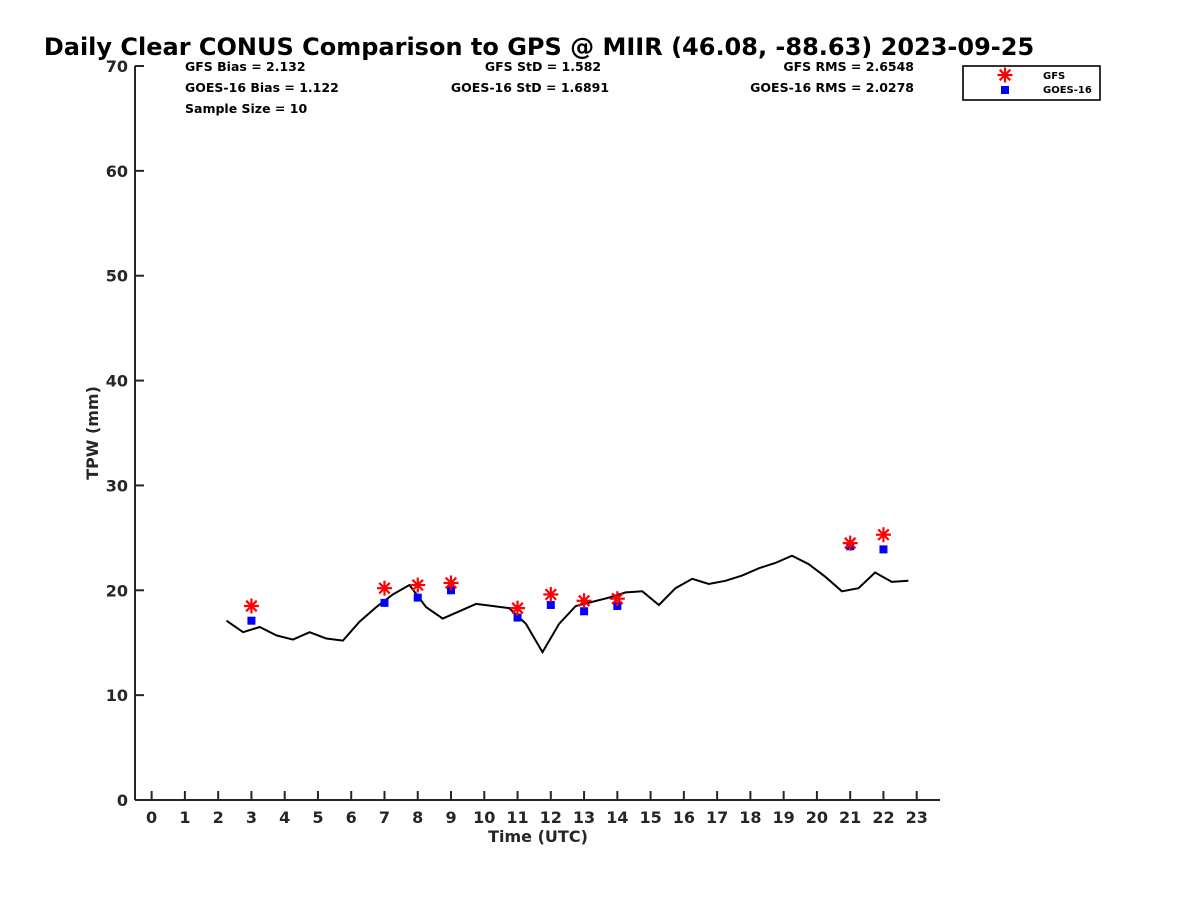 The image size is (1200, 905). What do you see at coordinates (717, 817) in the screenshot?
I see `x-tick-label: 17` at bounding box center [717, 817].